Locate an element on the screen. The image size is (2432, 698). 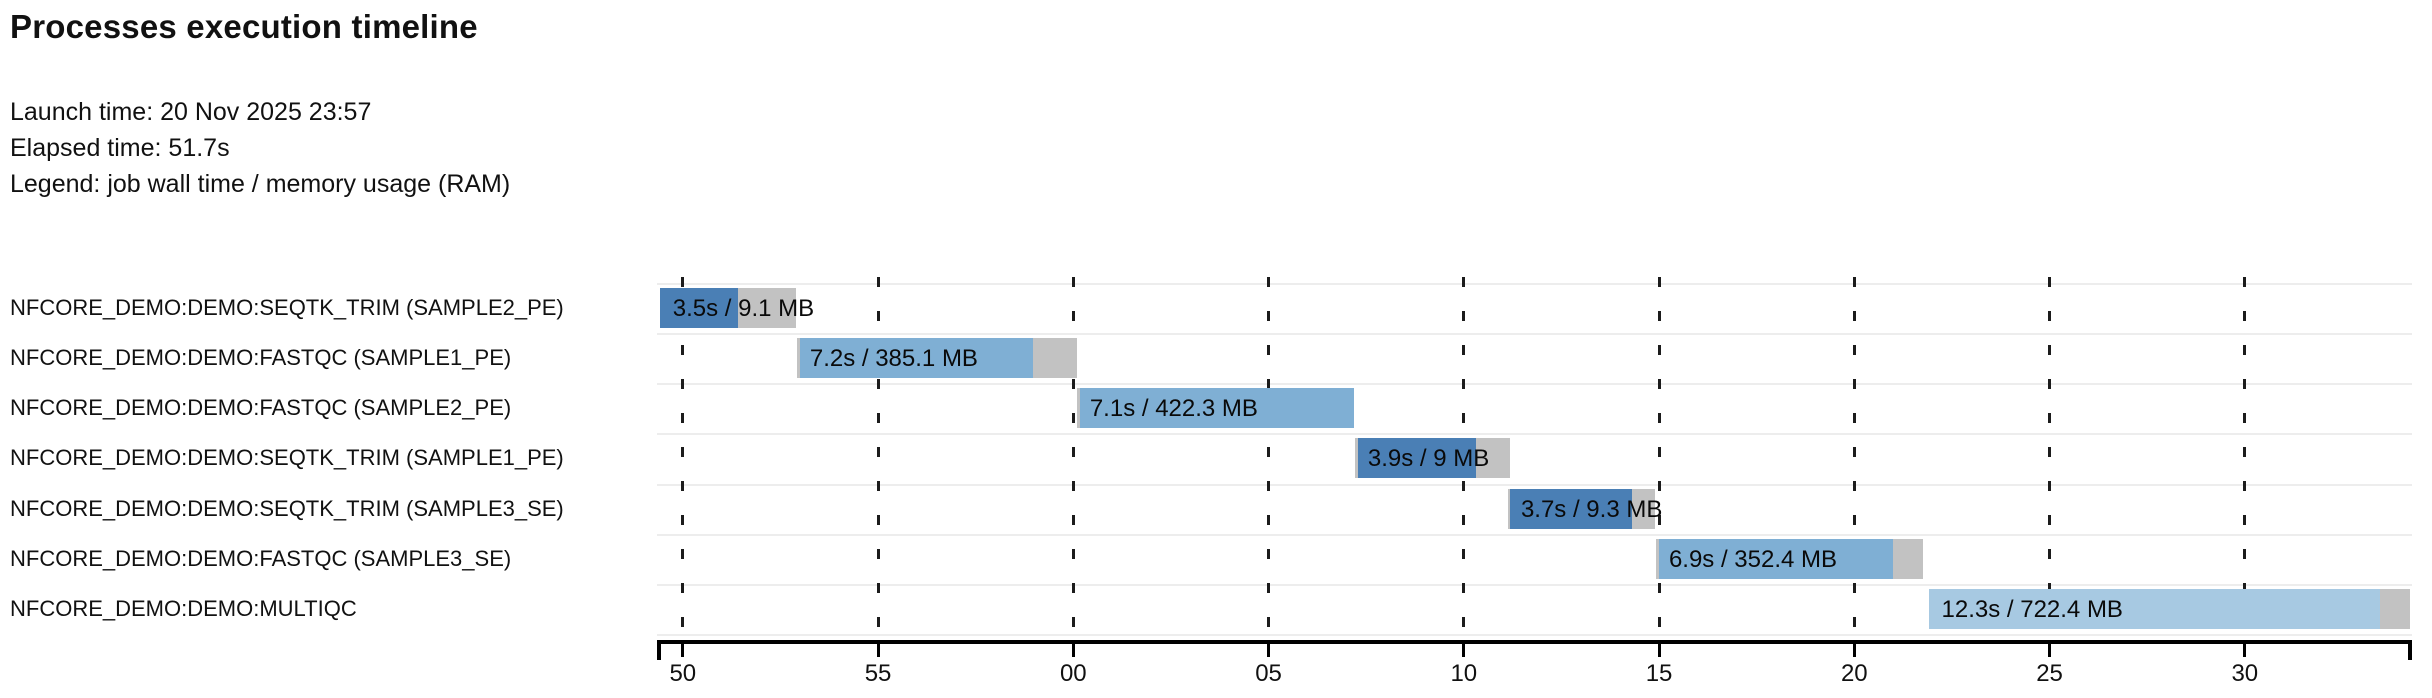
task-bar-label: 6.9s / 352.4 MB is located at coordinates (1753, 559).